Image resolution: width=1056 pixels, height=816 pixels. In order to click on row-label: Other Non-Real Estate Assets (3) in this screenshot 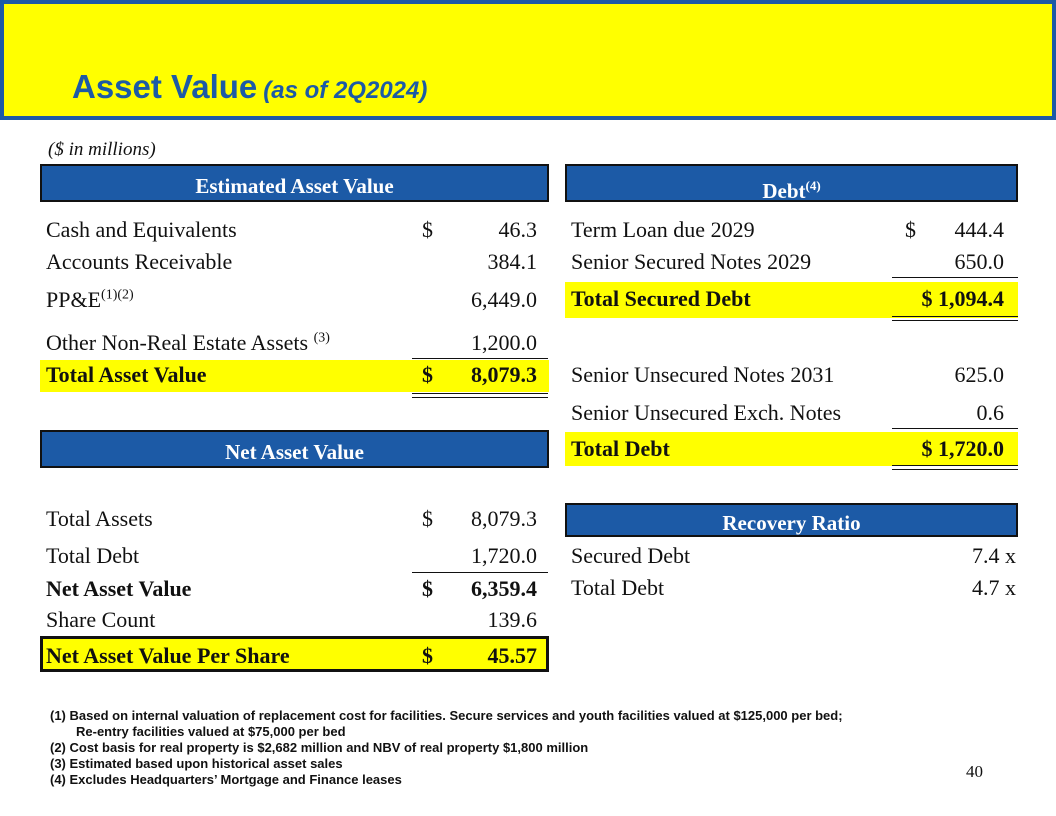, I will do `click(188, 343)`.